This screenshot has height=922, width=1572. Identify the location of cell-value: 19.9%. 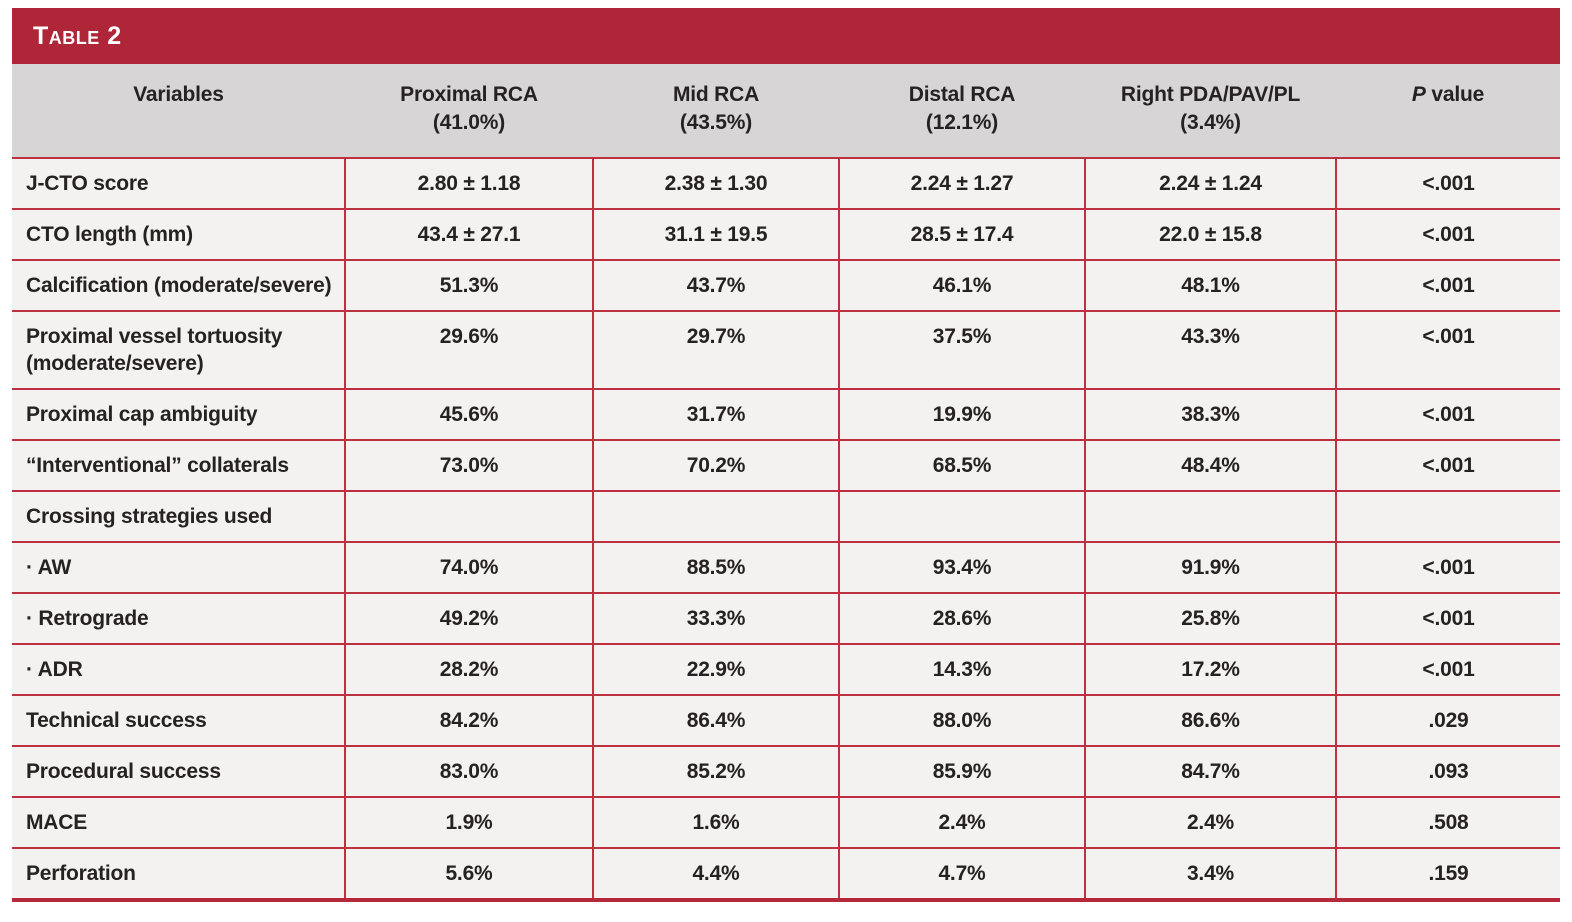
(961, 414).